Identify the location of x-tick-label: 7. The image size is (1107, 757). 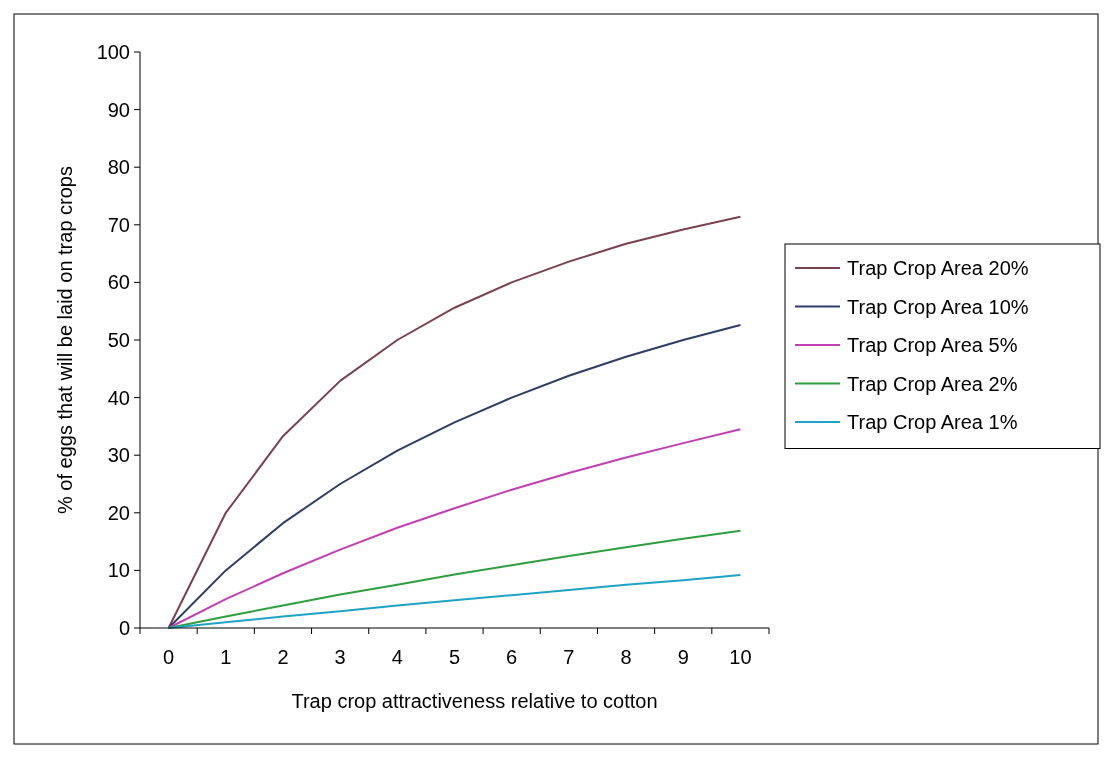
(569, 657).